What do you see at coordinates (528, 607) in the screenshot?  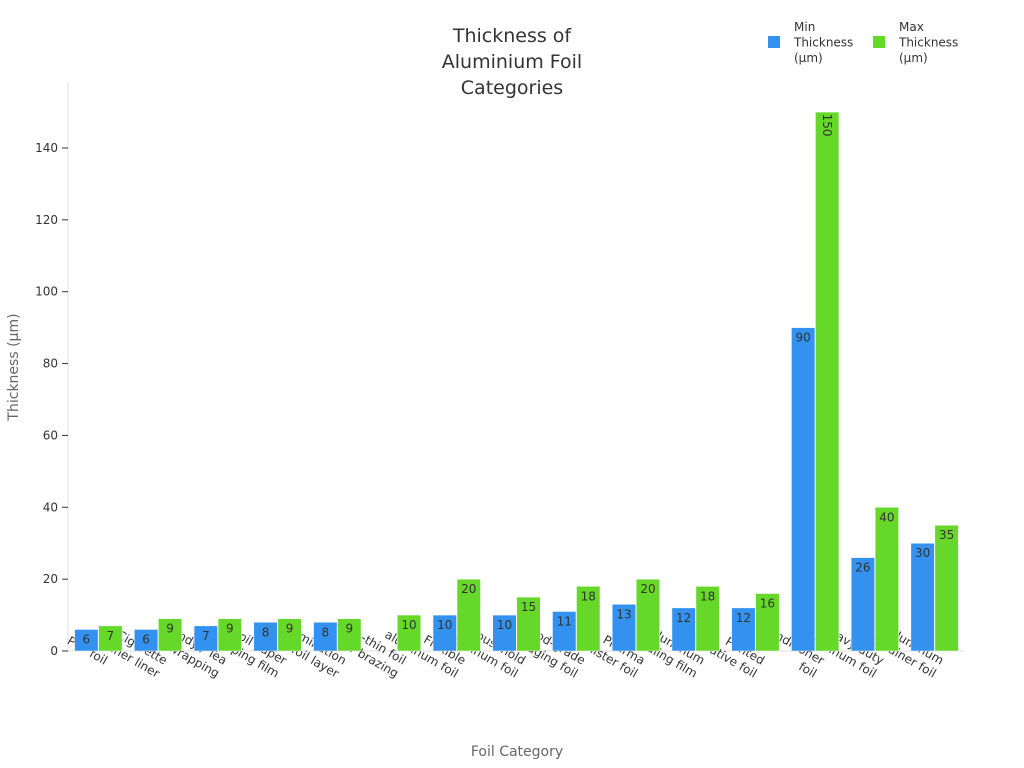 I see `bar-value-label: 15` at bounding box center [528, 607].